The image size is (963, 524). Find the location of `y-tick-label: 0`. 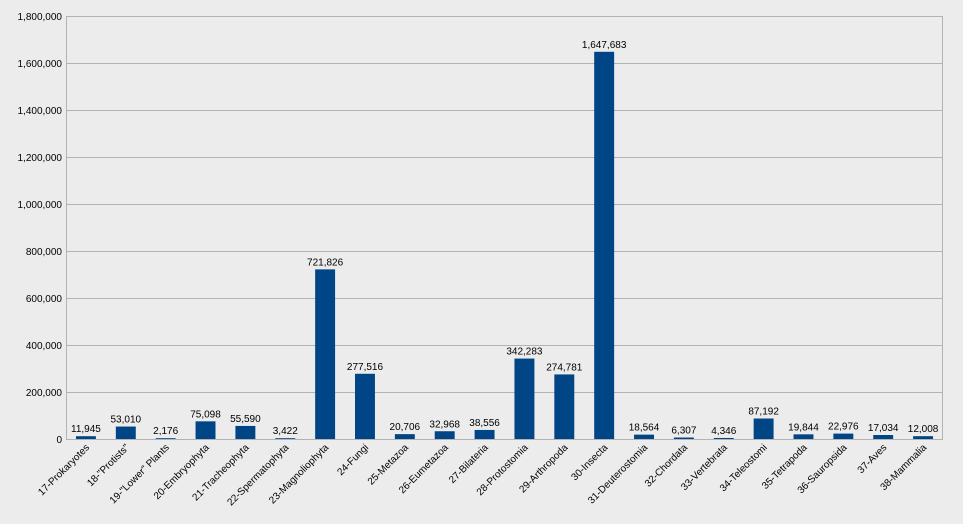

y-tick-label: 0 is located at coordinates (59, 440).